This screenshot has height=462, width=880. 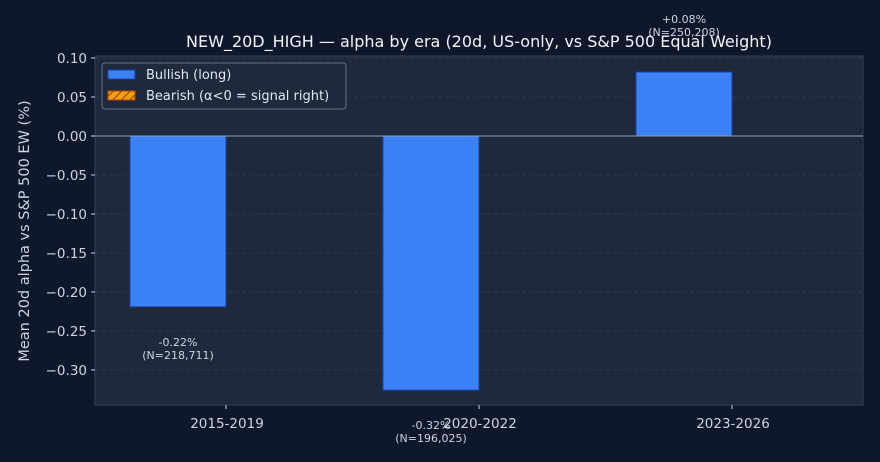 I want to click on y-tick-label: 0.10, so click(x=72, y=59).